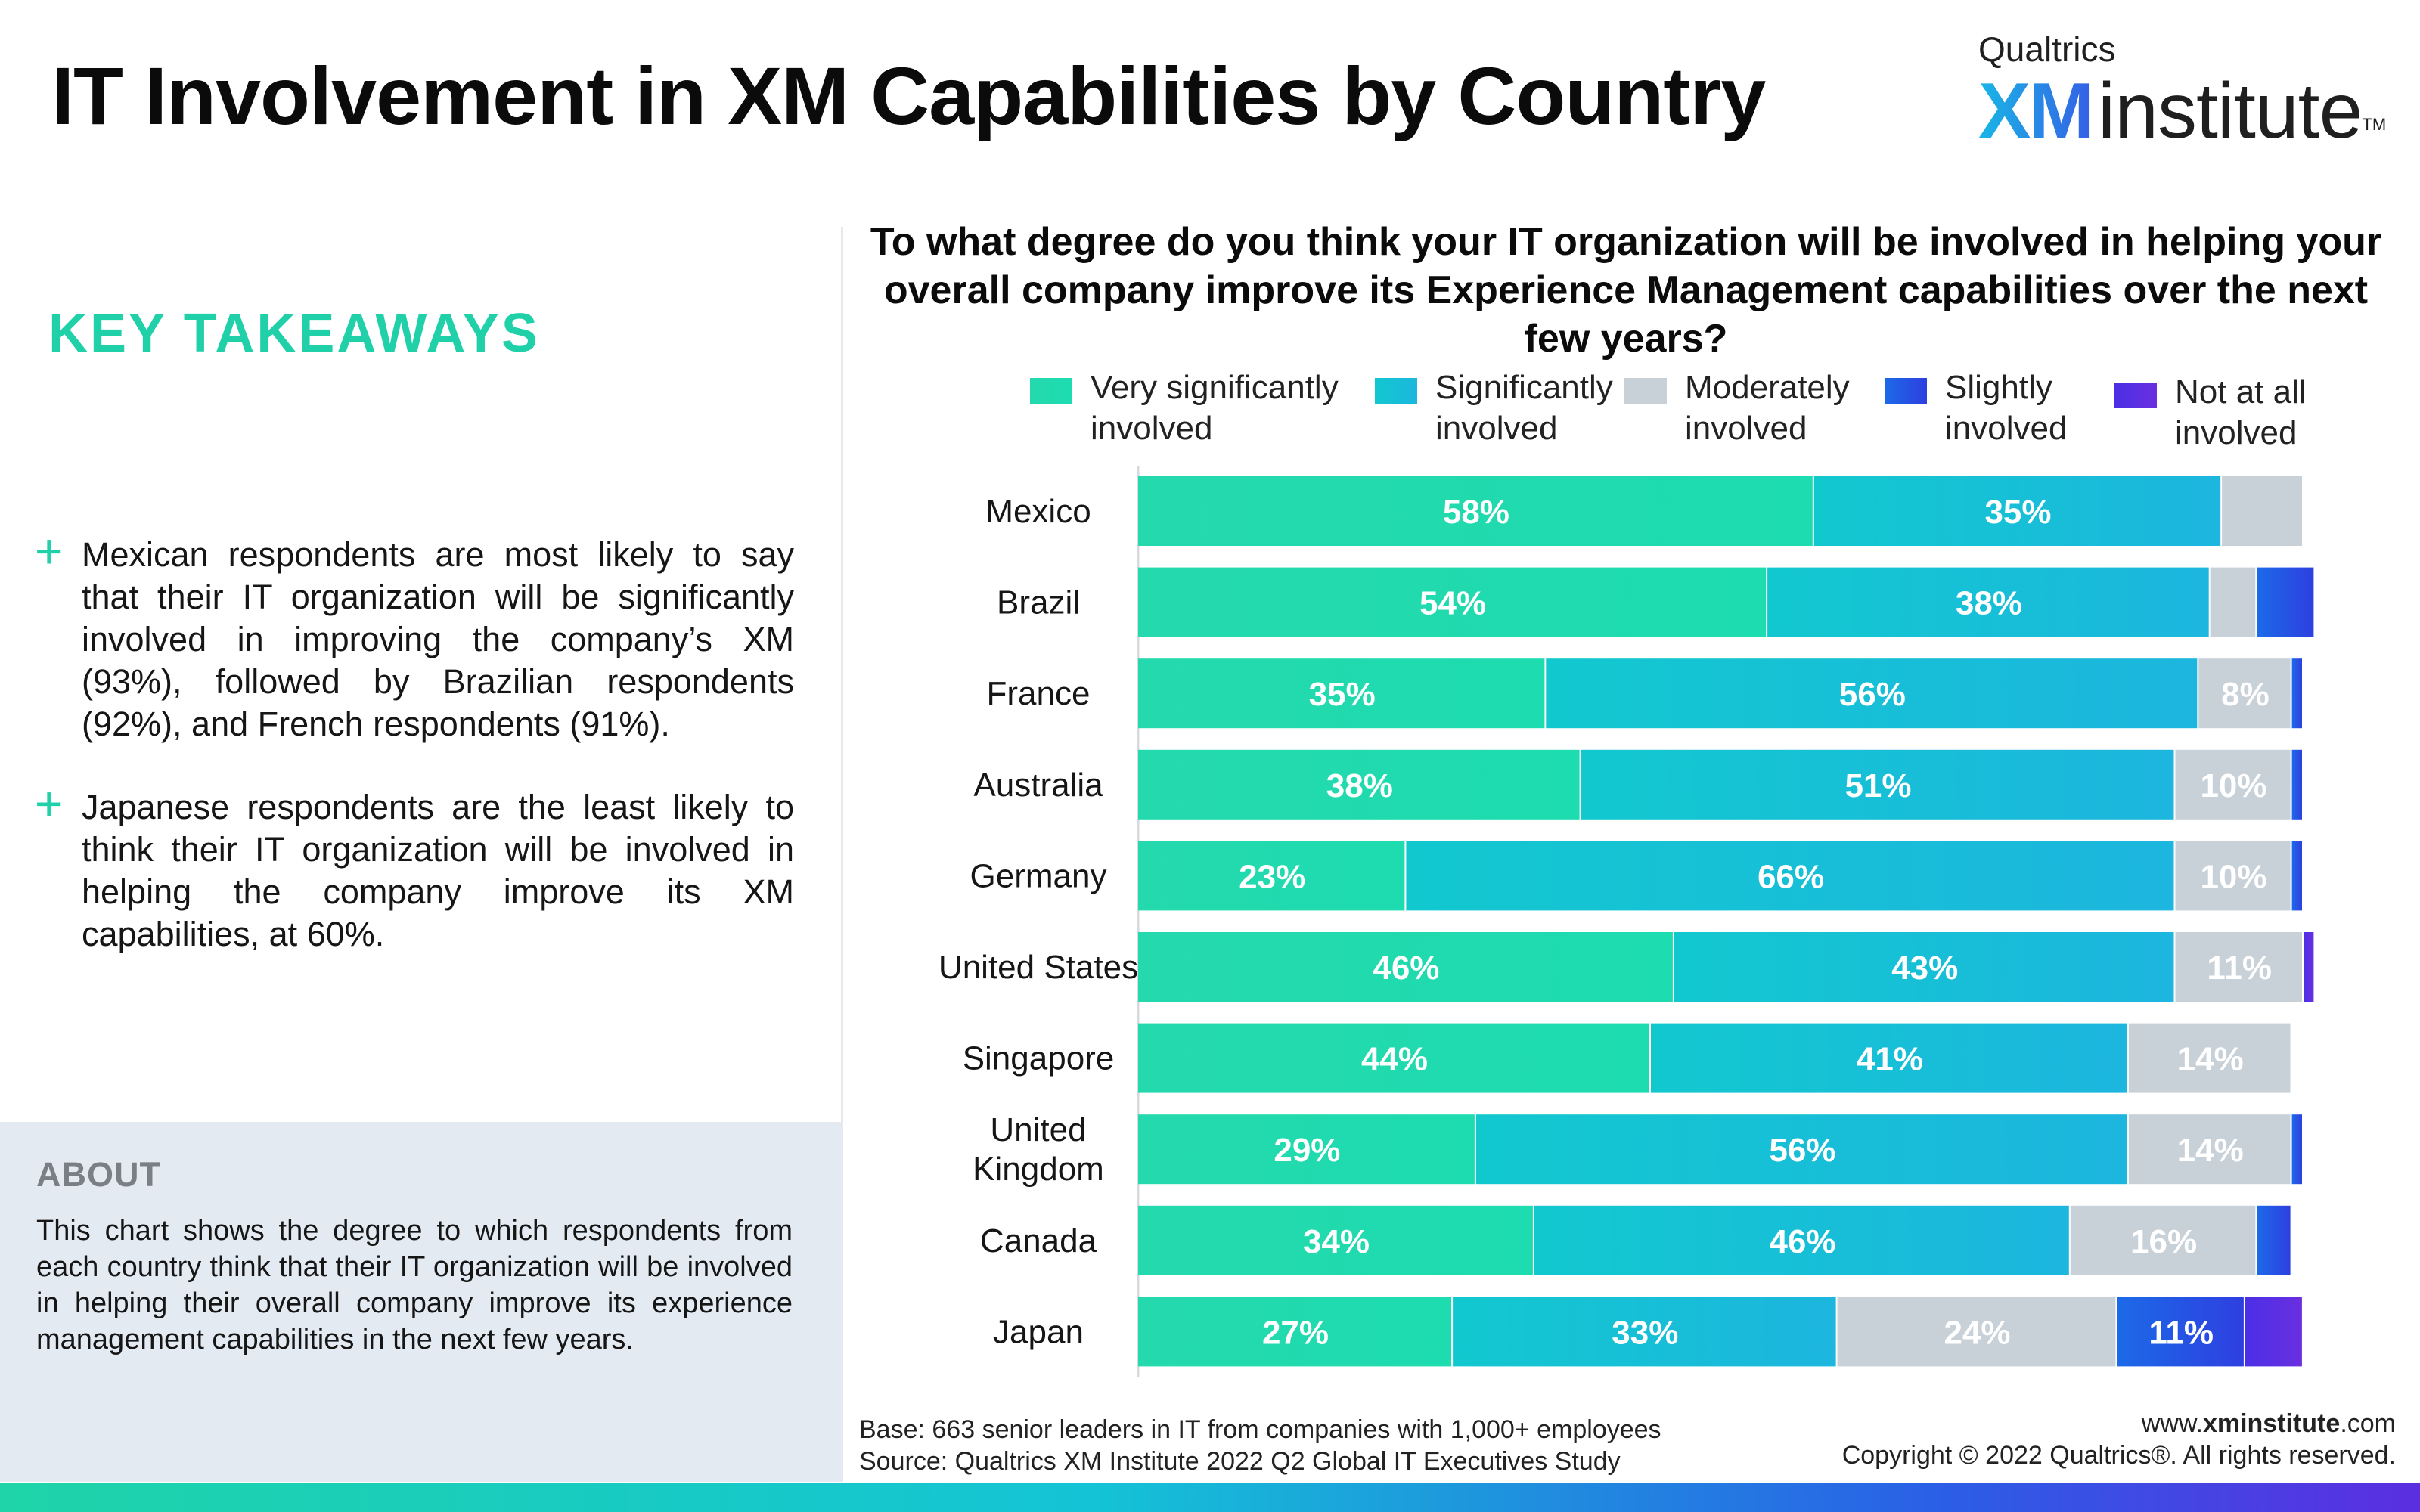 This screenshot has width=2420, height=1512. I want to click on data-label: 14%, so click(2210, 1150).